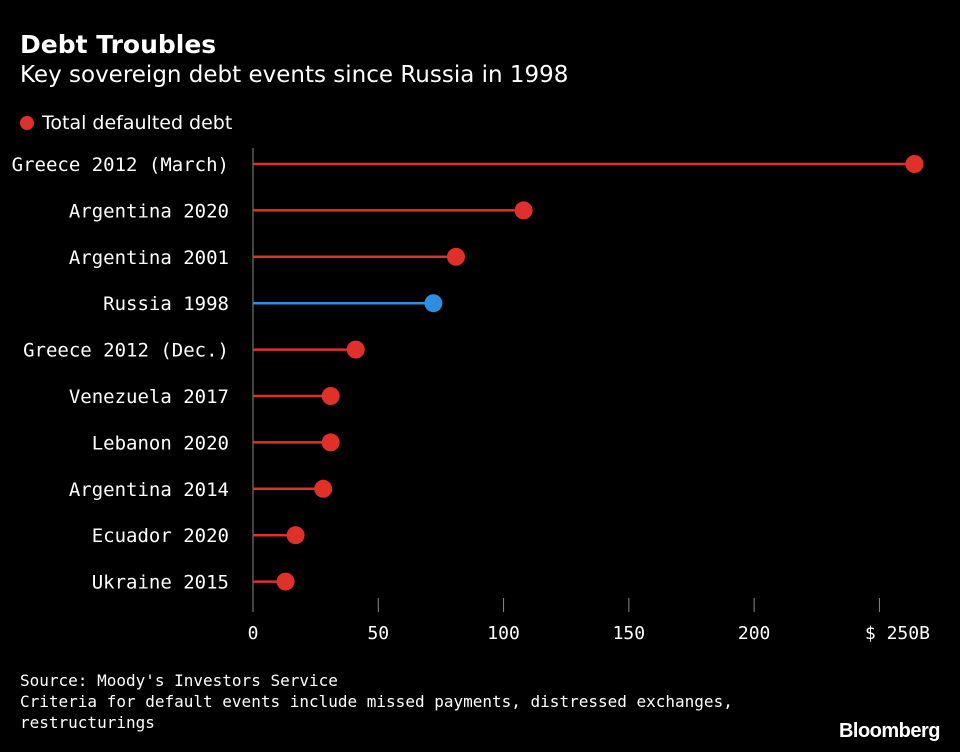  What do you see at coordinates (629, 633) in the screenshot?
I see `x-tick-label: 150` at bounding box center [629, 633].